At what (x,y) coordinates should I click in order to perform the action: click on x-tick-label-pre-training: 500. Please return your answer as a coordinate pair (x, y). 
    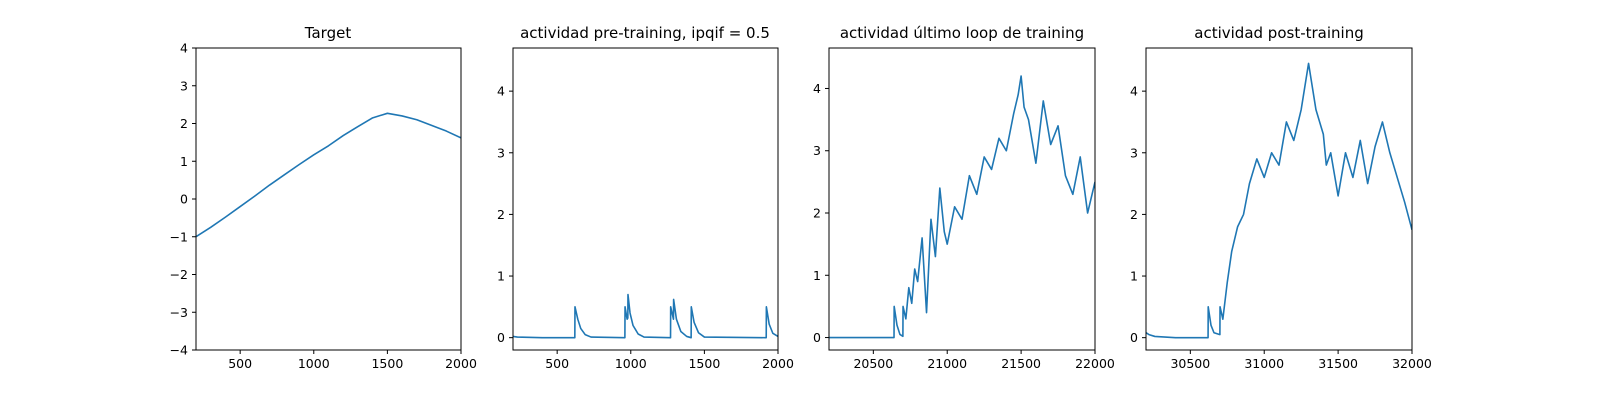
    Looking at the image, I should click on (557, 363).